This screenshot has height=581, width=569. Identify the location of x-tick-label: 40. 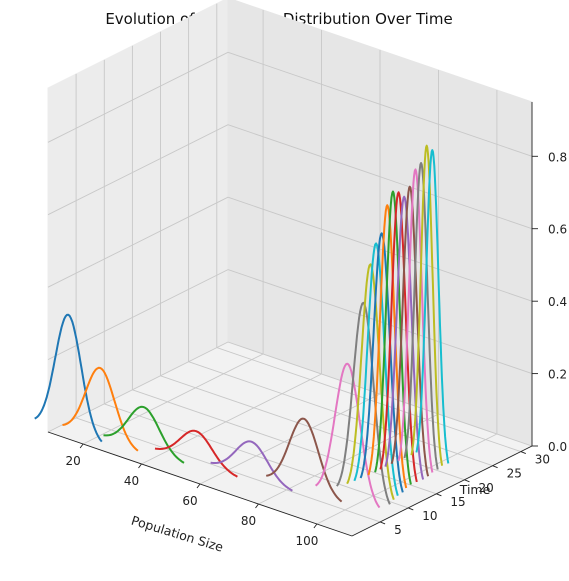
(131, 481).